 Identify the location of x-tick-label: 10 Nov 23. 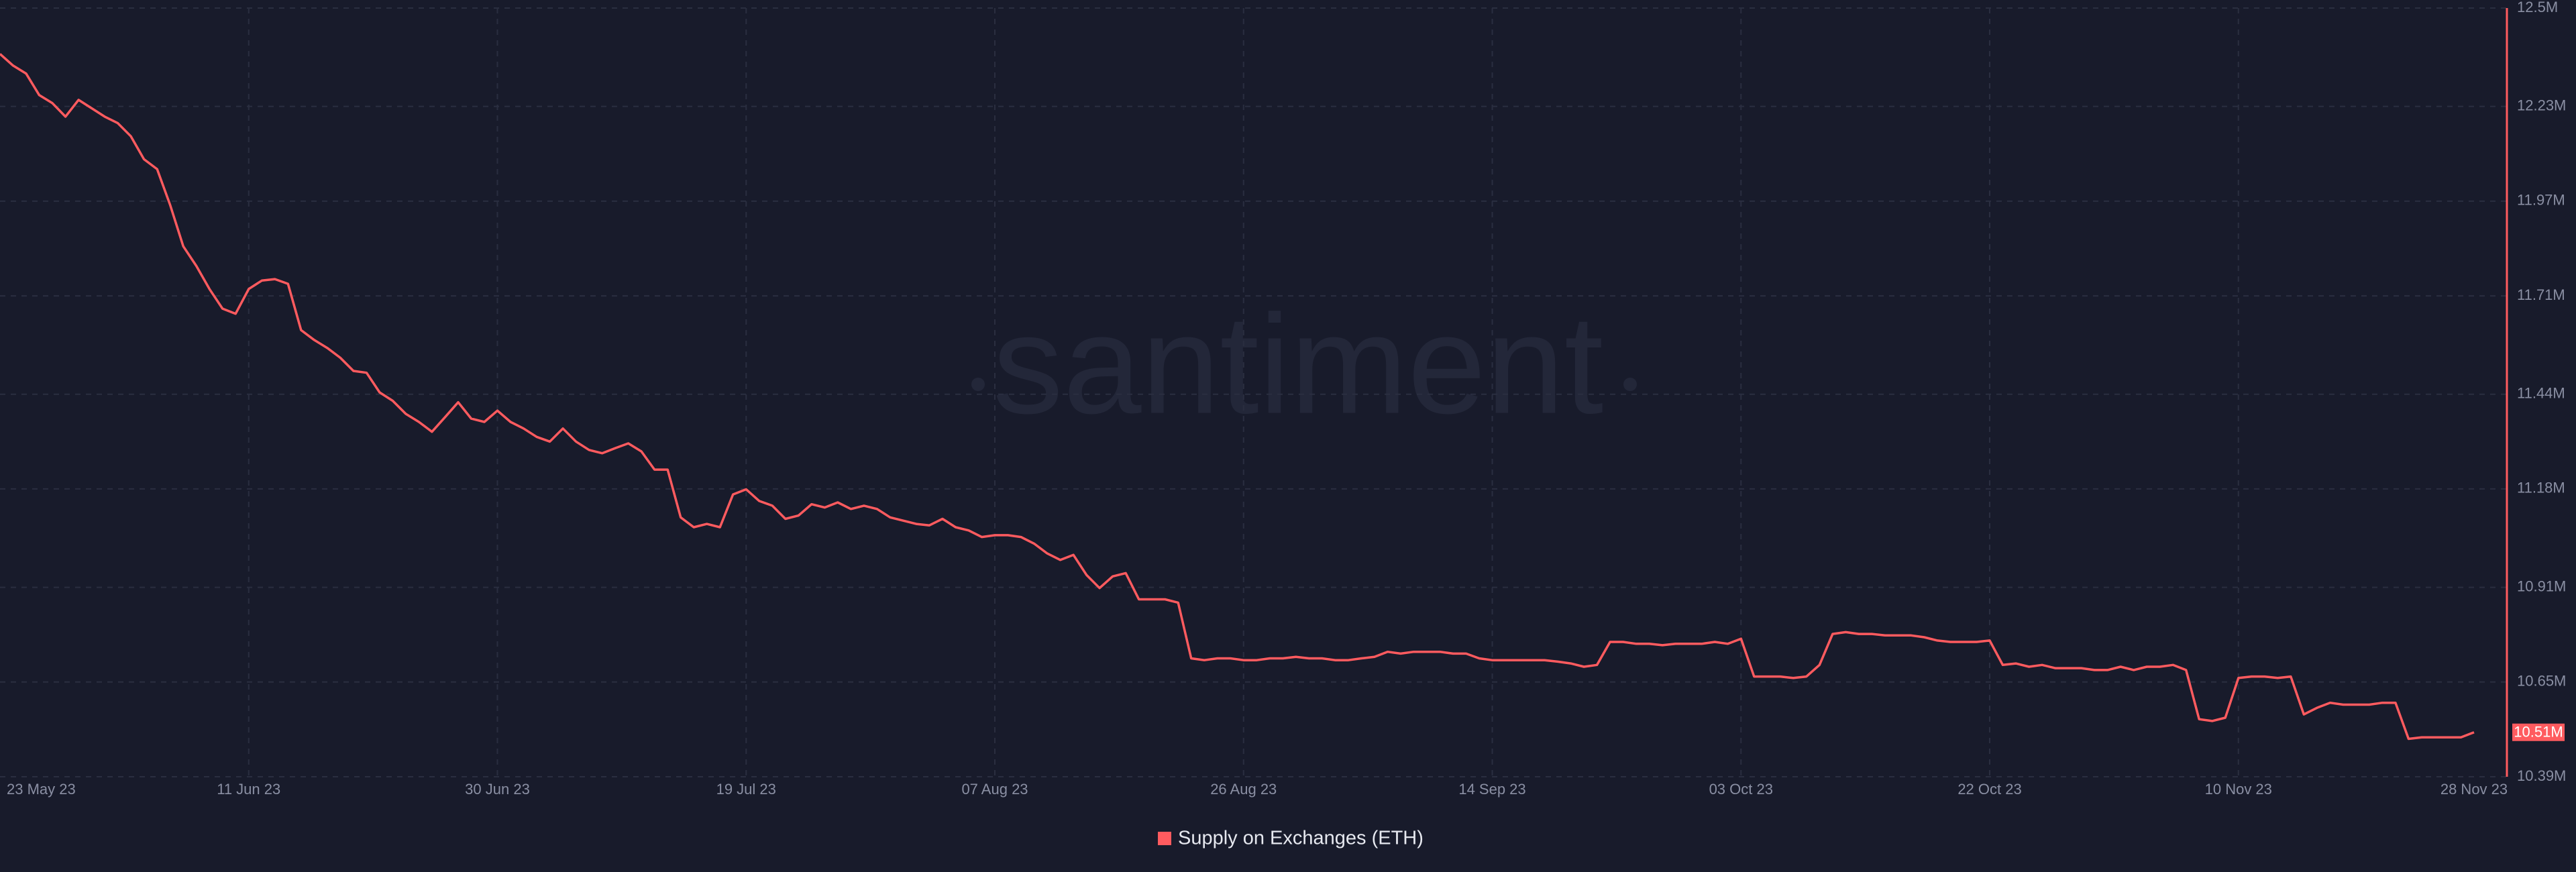
(2238, 790).